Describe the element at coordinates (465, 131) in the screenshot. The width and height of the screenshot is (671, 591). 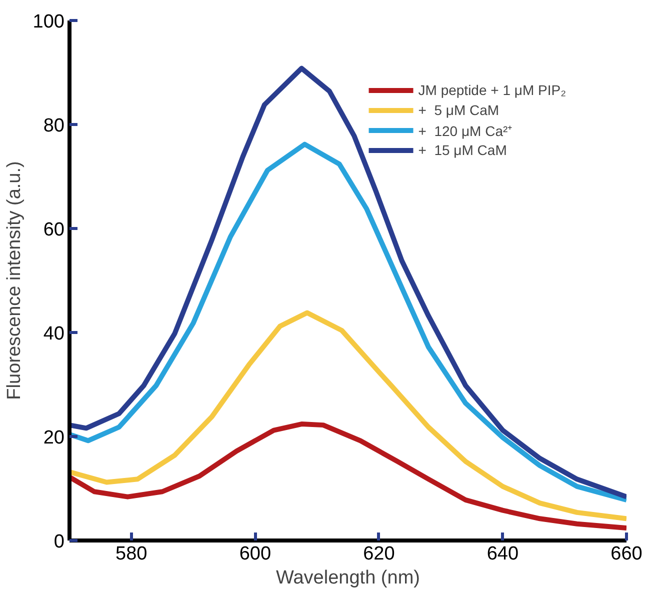
I see `legend-label: + 120 μM Ca²⁺` at that location.